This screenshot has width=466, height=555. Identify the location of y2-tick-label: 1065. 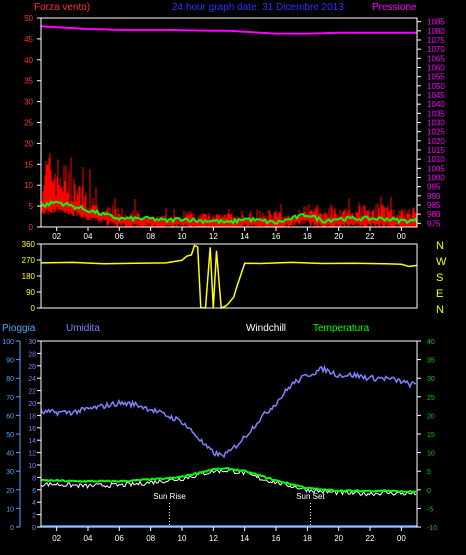
(436, 58).